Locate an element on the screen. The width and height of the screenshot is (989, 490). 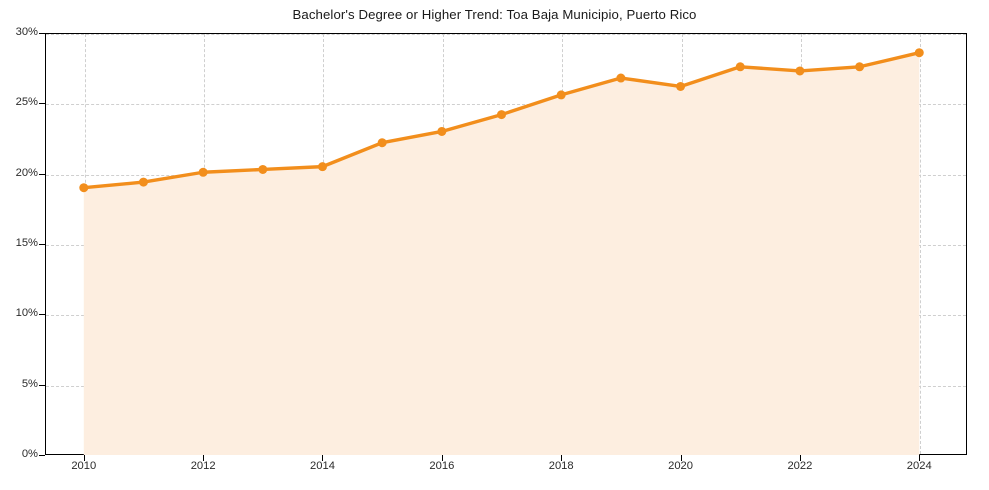
y-axis-tick-label: 25% is located at coordinates (26, 102).